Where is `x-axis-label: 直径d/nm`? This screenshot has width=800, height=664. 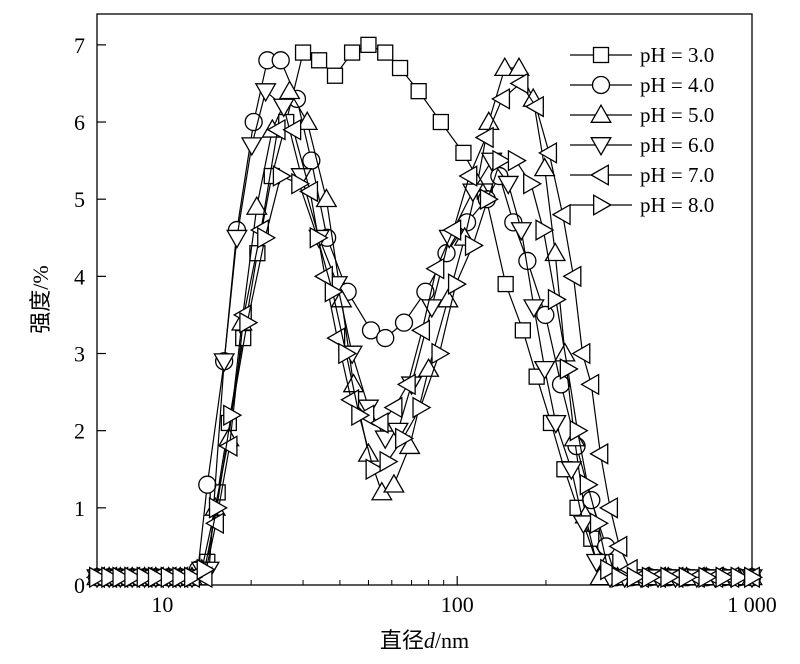
x-axis-label: 直径d/nm is located at coordinates (424, 640).